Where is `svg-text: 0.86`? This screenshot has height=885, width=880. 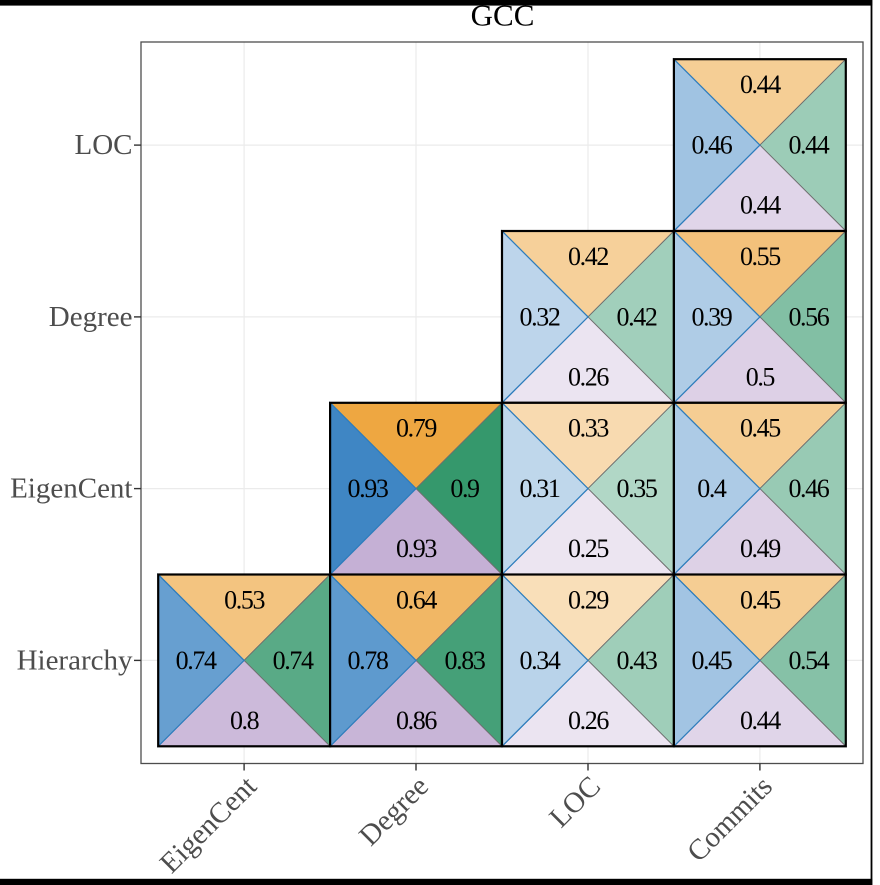 svg-text: 0.86 is located at coordinates (416, 720).